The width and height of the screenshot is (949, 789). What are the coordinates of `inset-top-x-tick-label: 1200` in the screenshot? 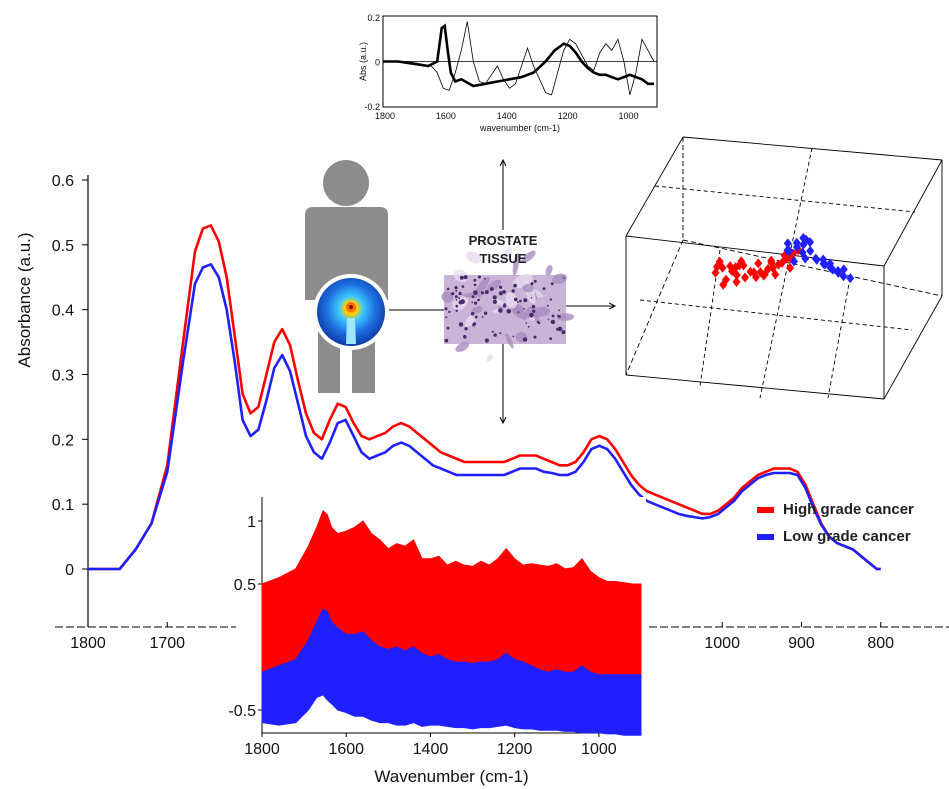 It's located at (568, 116).